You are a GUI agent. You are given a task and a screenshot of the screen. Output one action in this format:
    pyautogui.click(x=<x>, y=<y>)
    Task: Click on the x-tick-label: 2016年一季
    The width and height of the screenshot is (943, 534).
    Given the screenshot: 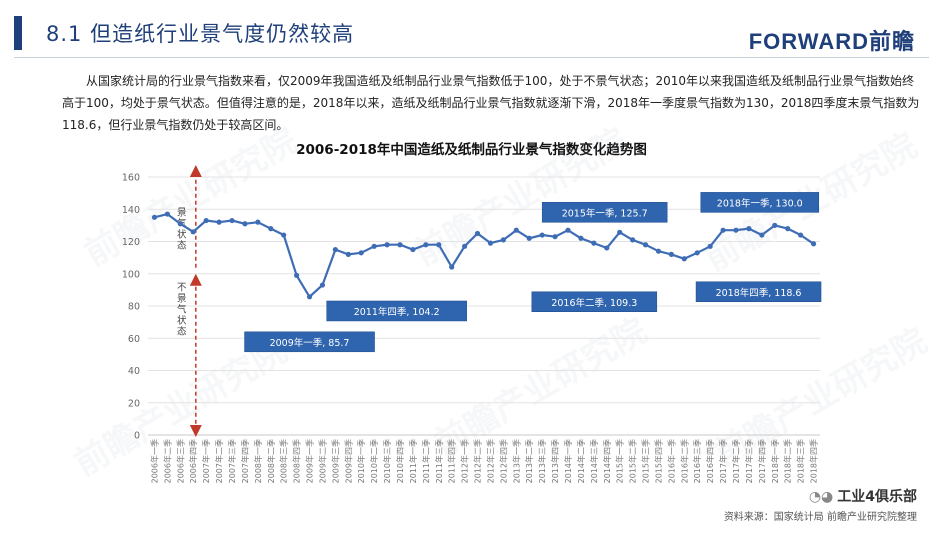 What is the action you would take?
    pyautogui.click(x=671, y=461)
    